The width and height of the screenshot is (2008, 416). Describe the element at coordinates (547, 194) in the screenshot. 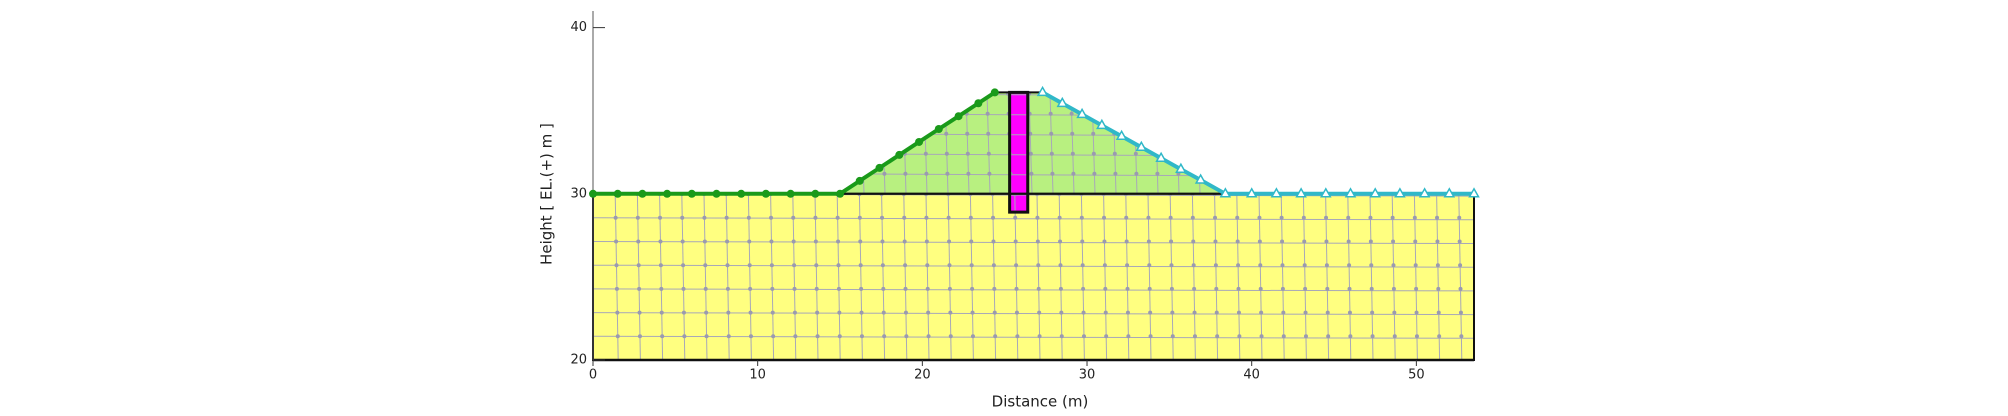

I see `y-axis-title: Height [ EL.(+) m ]` at that location.